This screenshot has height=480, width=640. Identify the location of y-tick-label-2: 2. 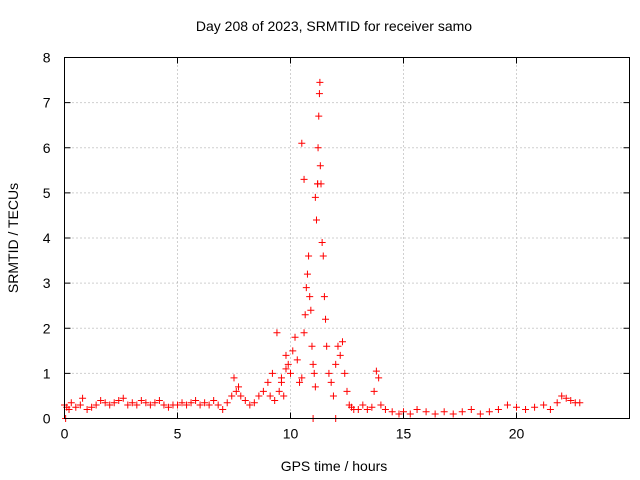
(47, 328).